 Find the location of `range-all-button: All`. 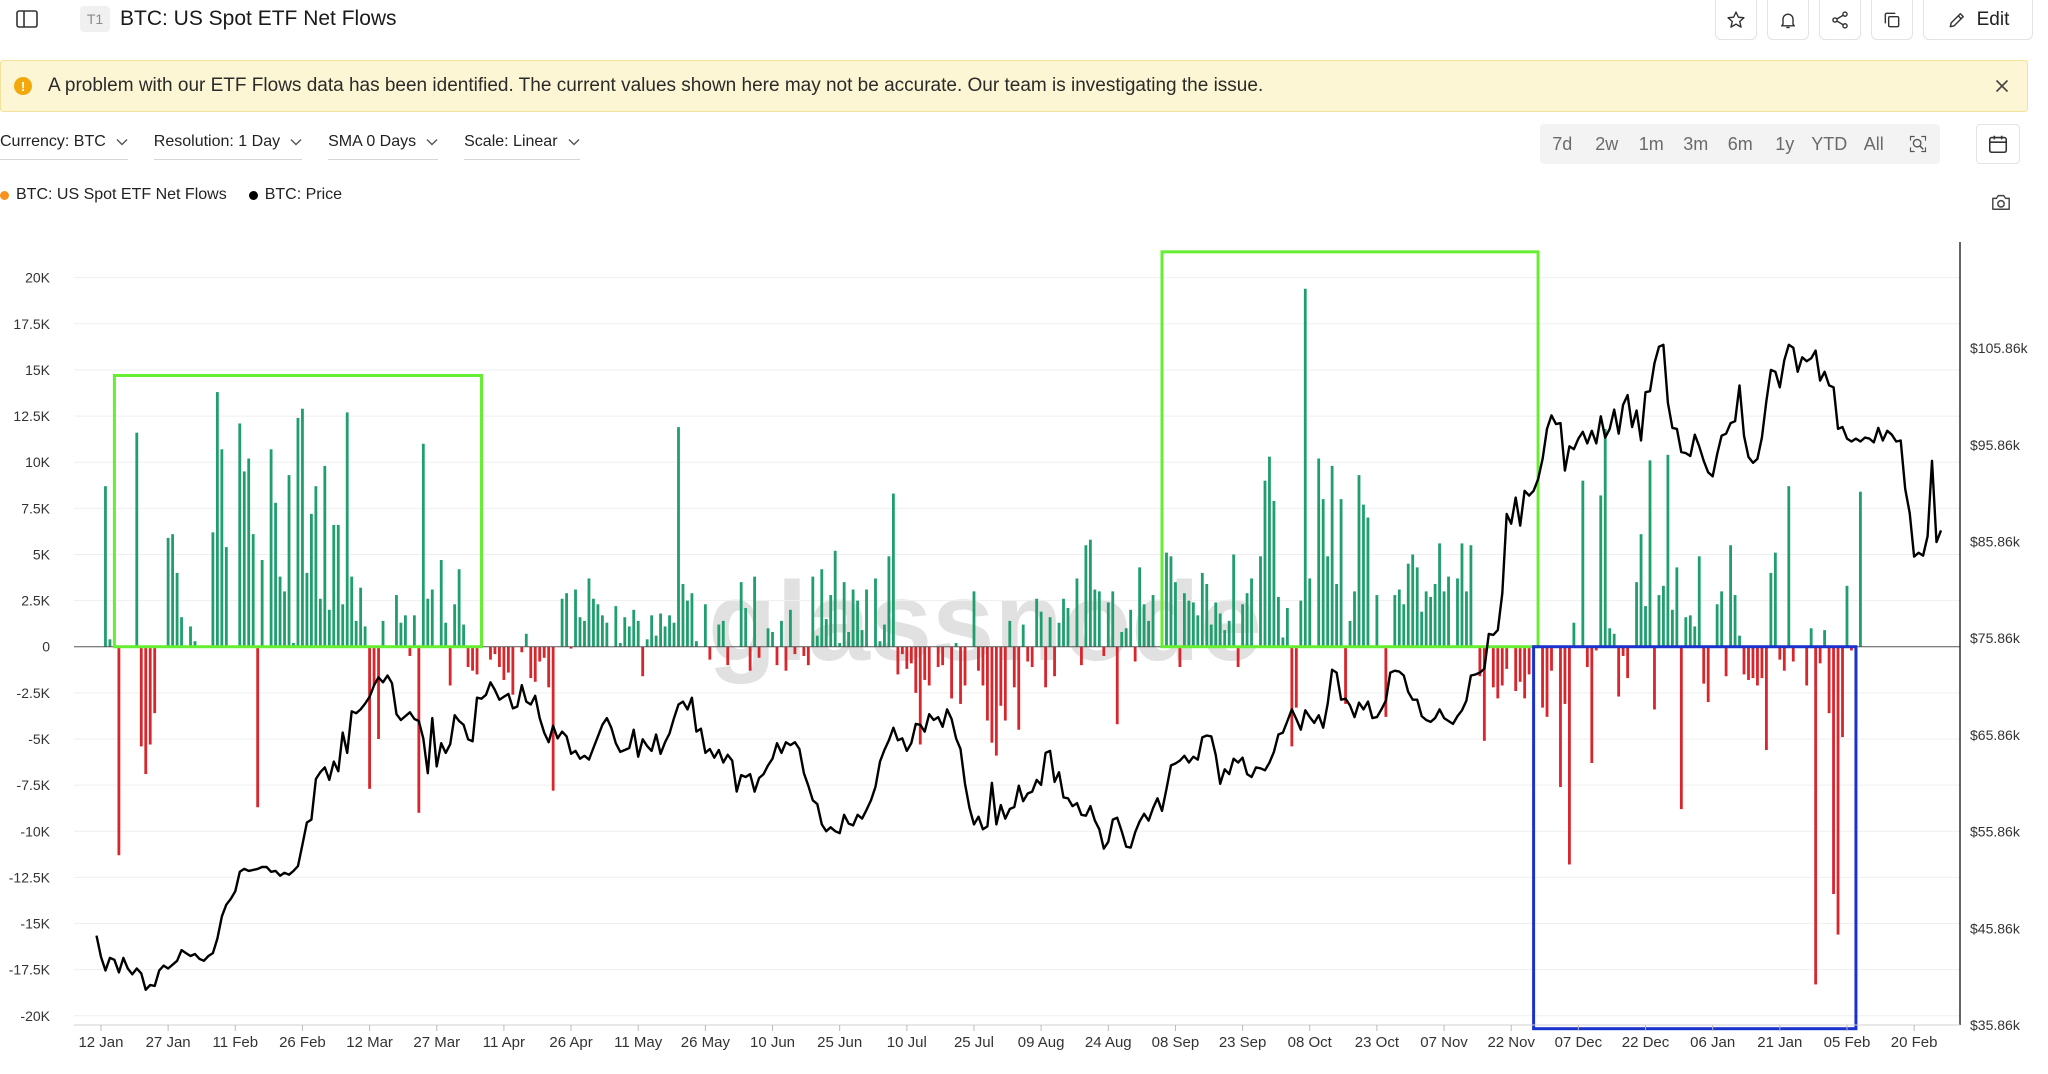

range-all-button: All is located at coordinates (1873, 143).